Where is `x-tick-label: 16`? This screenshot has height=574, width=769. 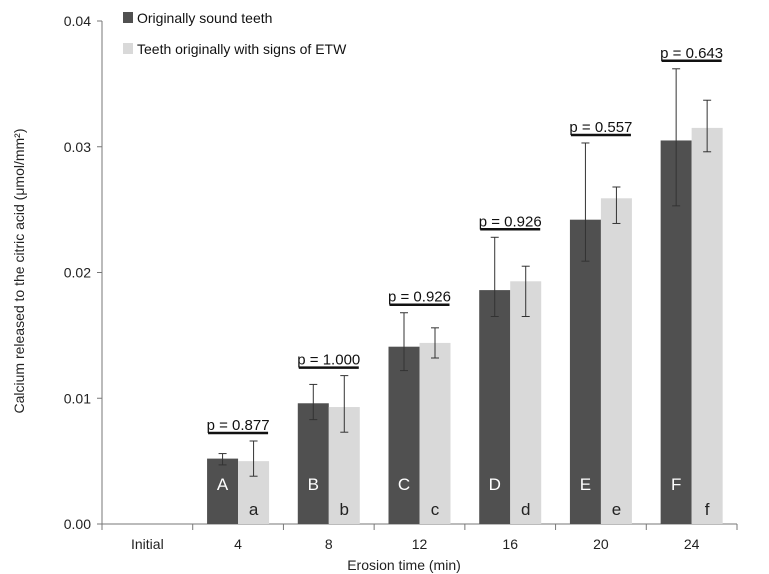
x-tick-label: 16 is located at coordinates (510, 544).